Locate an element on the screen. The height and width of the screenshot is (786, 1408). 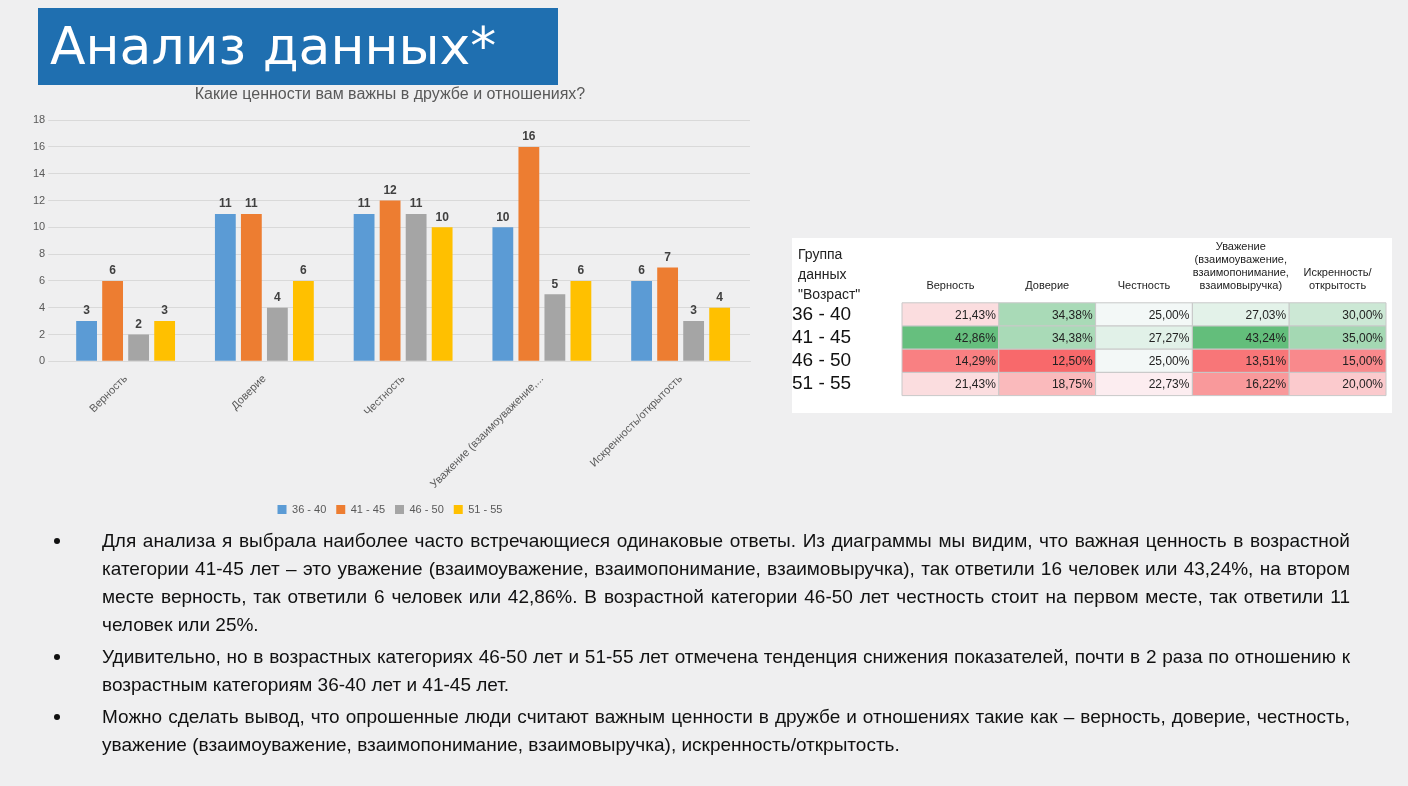
y-tick-label: 36 - 40 is located at coordinates (822, 313).